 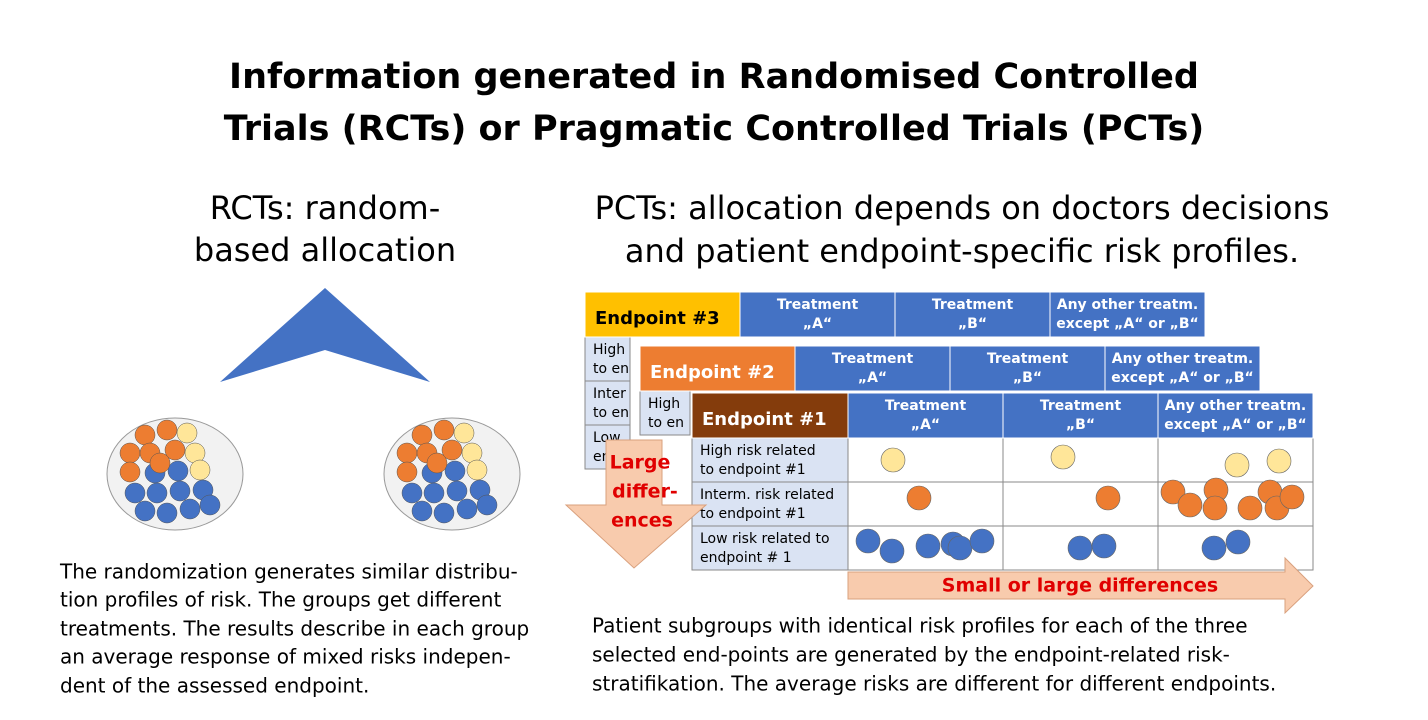 What do you see at coordinates (645, 492) in the screenshot?
I see `arrow-label: differ-` at bounding box center [645, 492].